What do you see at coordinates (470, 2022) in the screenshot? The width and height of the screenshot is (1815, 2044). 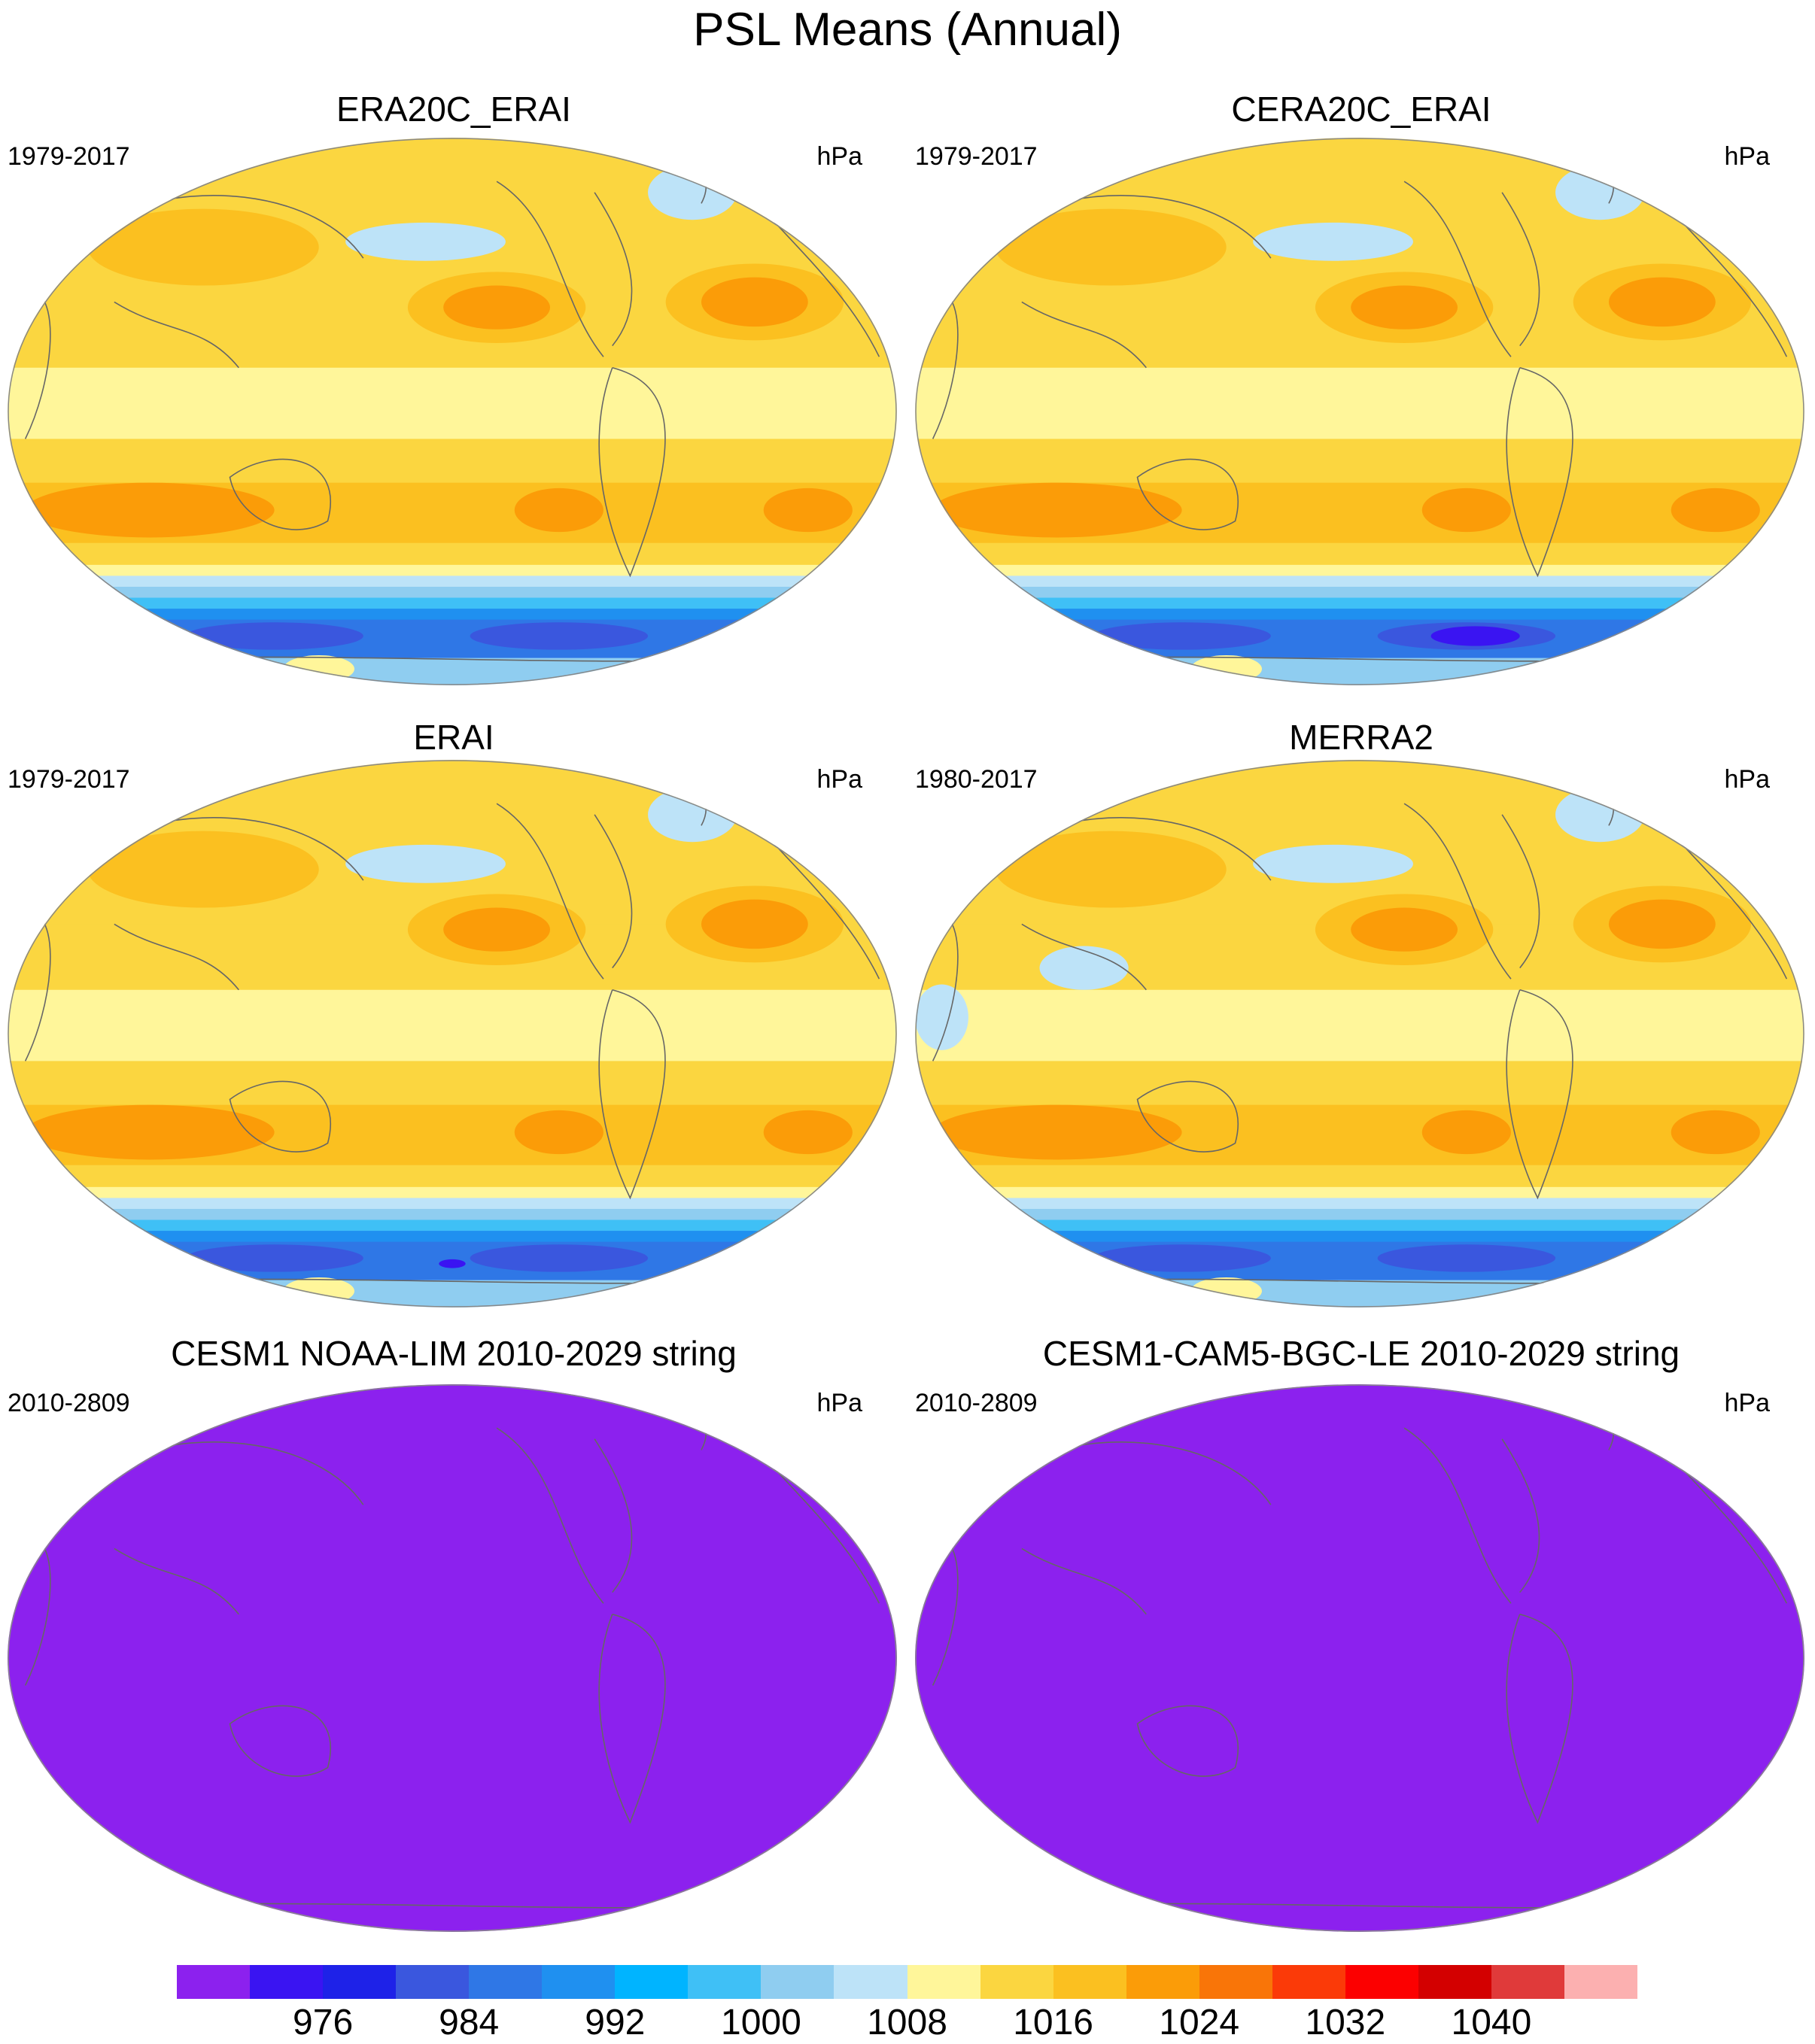 I see `colorbar-tick-label: 984` at bounding box center [470, 2022].